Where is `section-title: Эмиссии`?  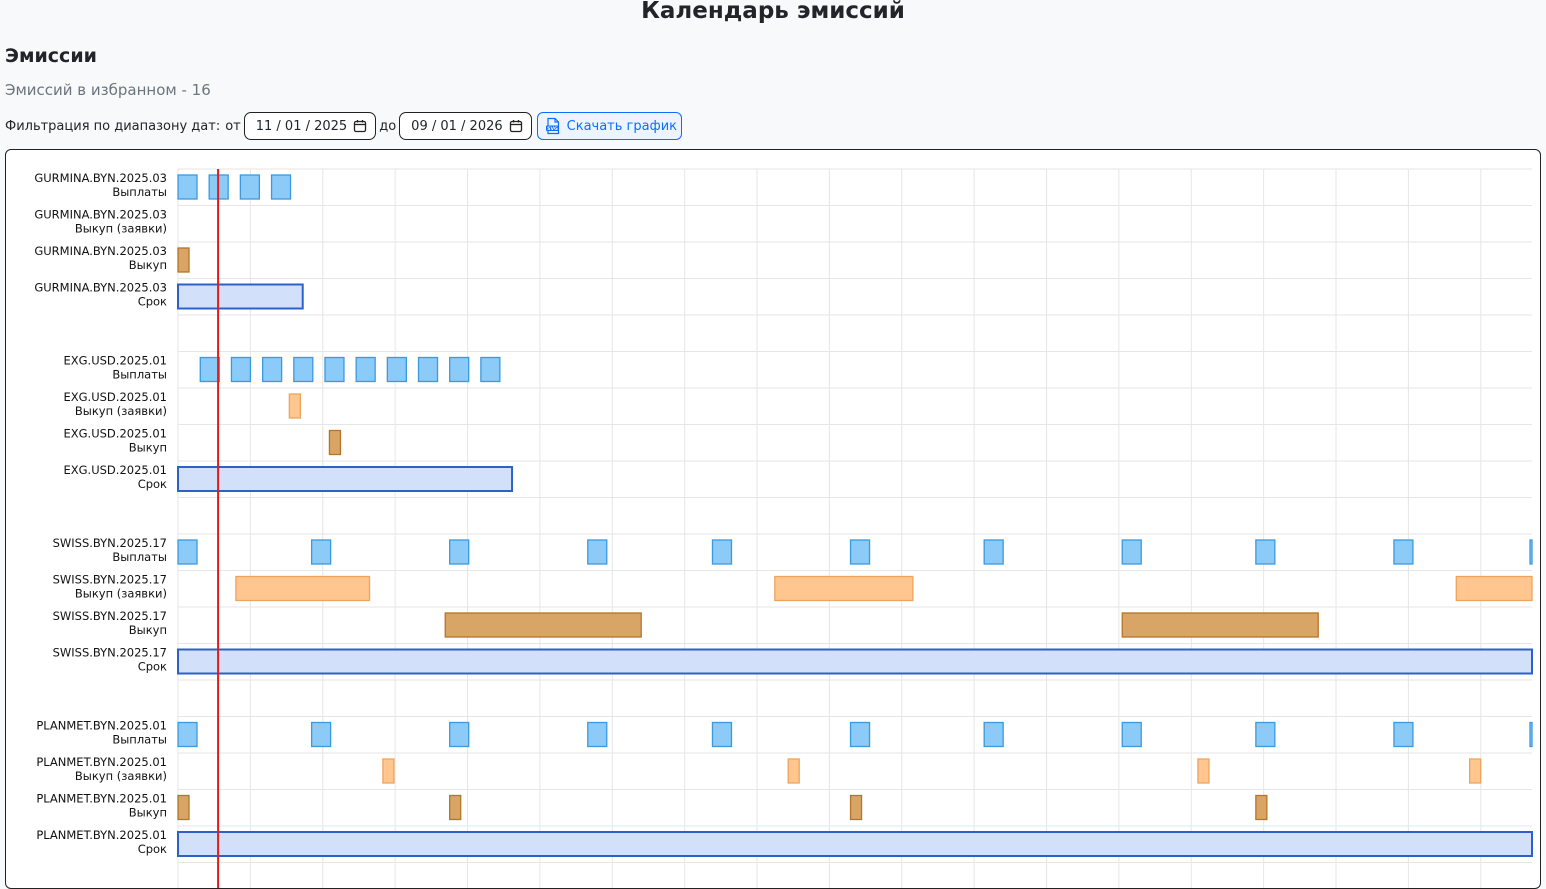 section-title: Эмиссии is located at coordinates (51, 56).